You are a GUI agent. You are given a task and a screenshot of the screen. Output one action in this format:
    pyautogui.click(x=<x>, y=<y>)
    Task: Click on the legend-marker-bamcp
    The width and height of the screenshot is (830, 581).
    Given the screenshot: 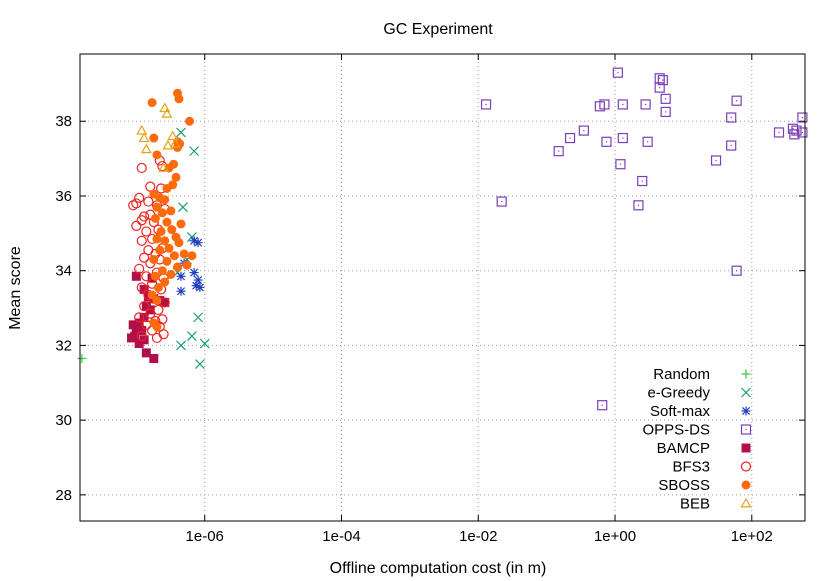 What is the action you would take?
    pyautogui.click(x=746, y=448)
    